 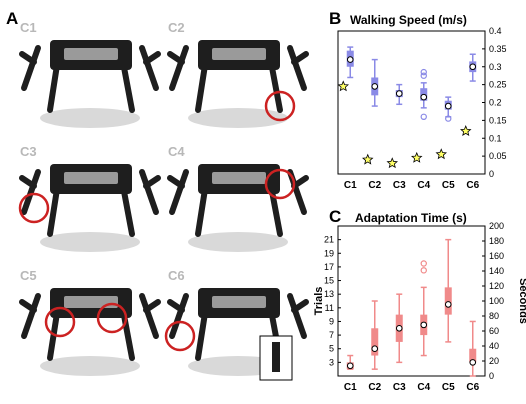 What do you see at coordinates (329, 267) in the screenshot?
I see `trials-tick-label: 17` at bounding box center [329, 267].